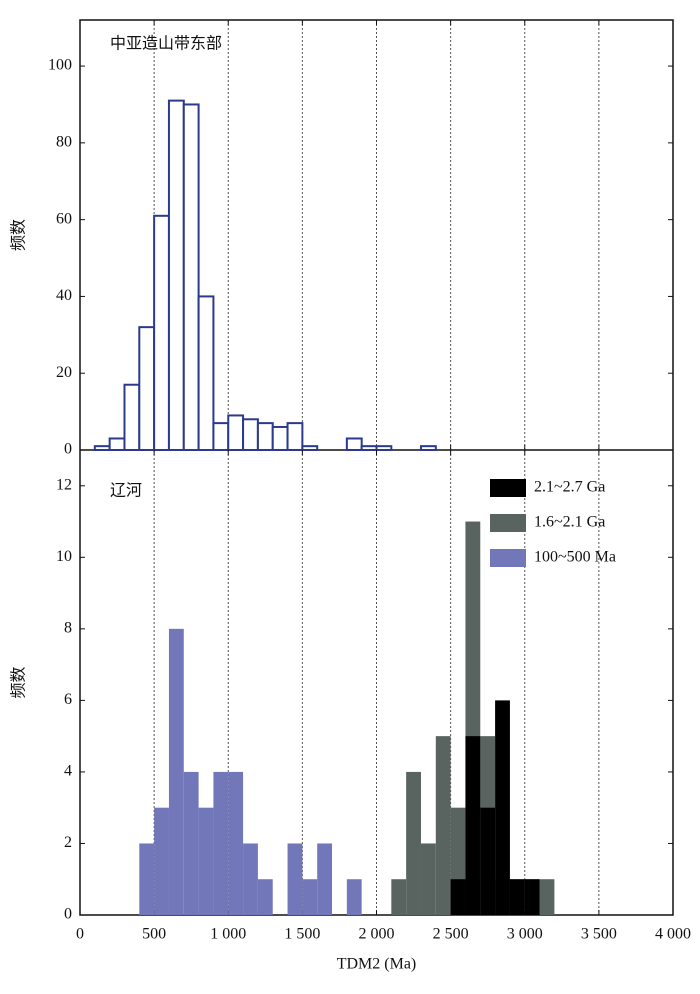 The width and height of the screenshot is (700, 994). What do you see at coordinates (80, 934) in the screenshot?
I see `x-tick-label: 0` at bounding box center [80, 934].